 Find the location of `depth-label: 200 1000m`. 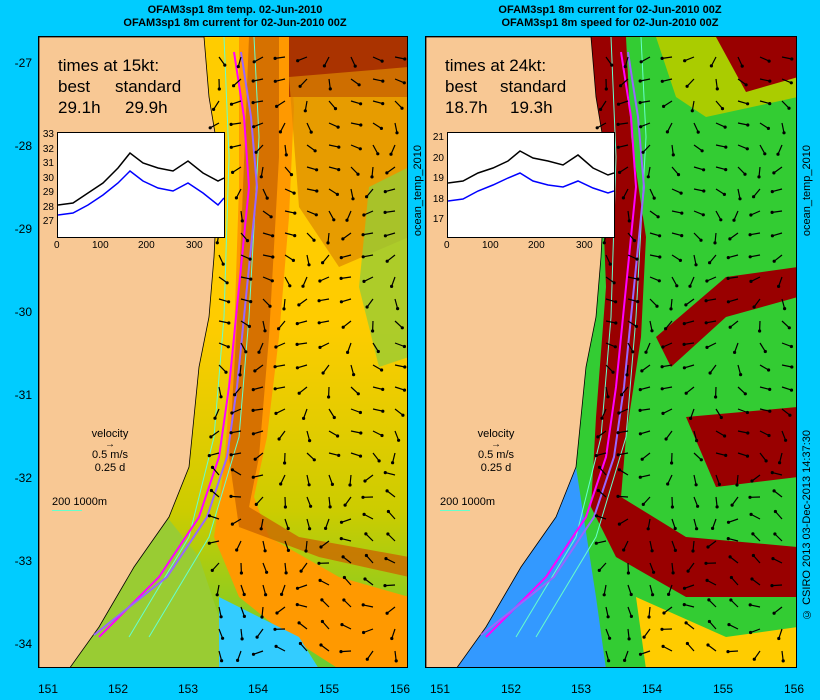

depth-label: 200 1000m is located at coordinates (80, 502).